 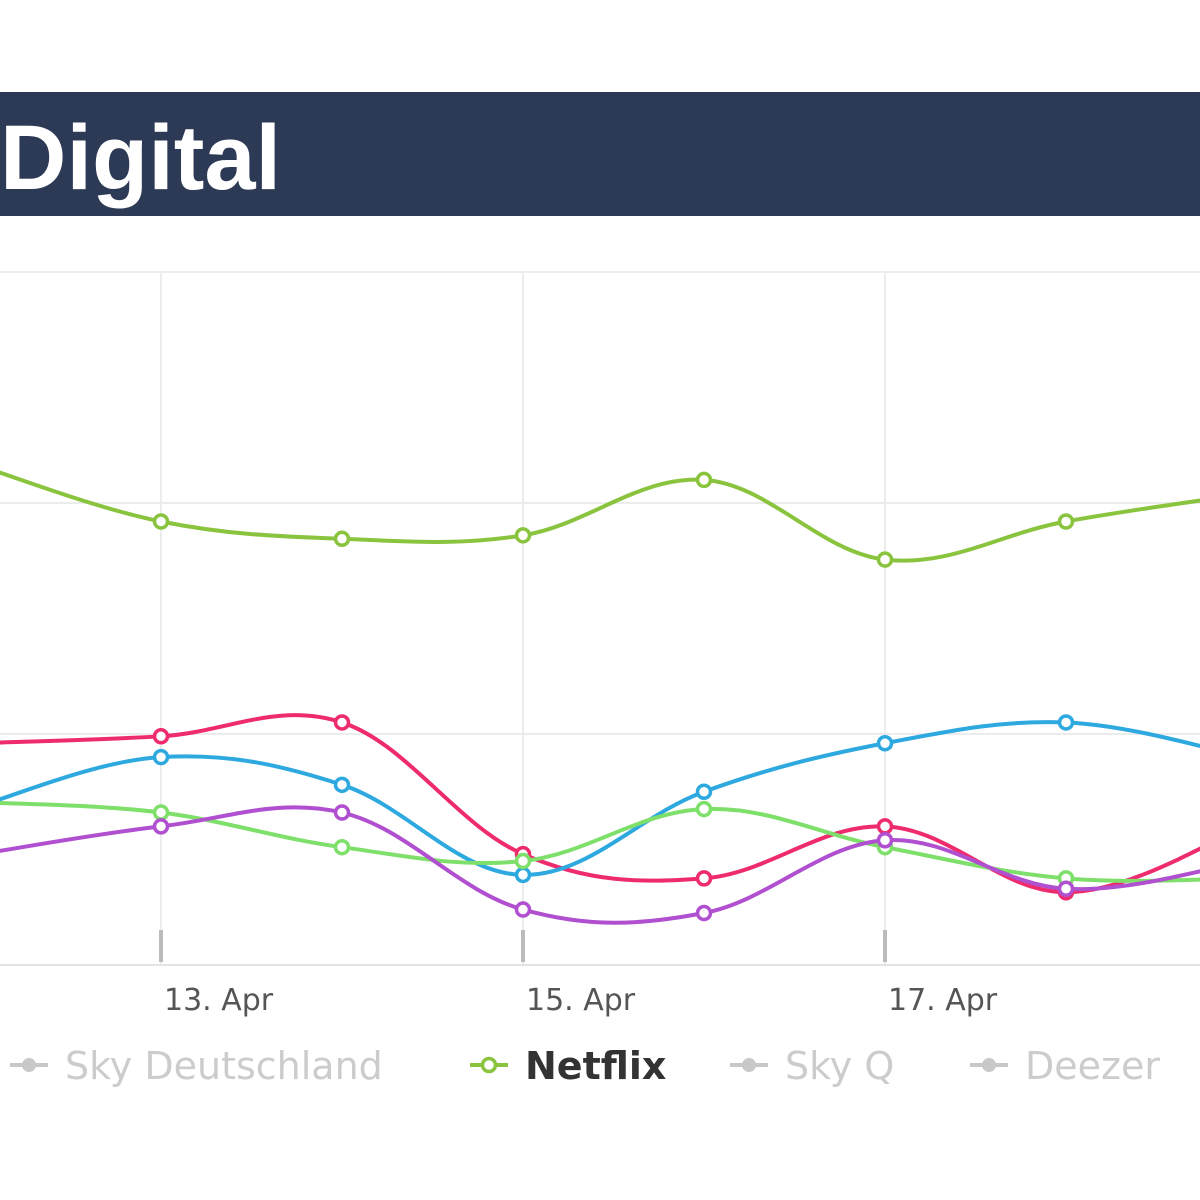 What do you see at coordinates (600, 841) in the screenshot?
I see `series-line-lightgreen` at bounding box center [600, 841].